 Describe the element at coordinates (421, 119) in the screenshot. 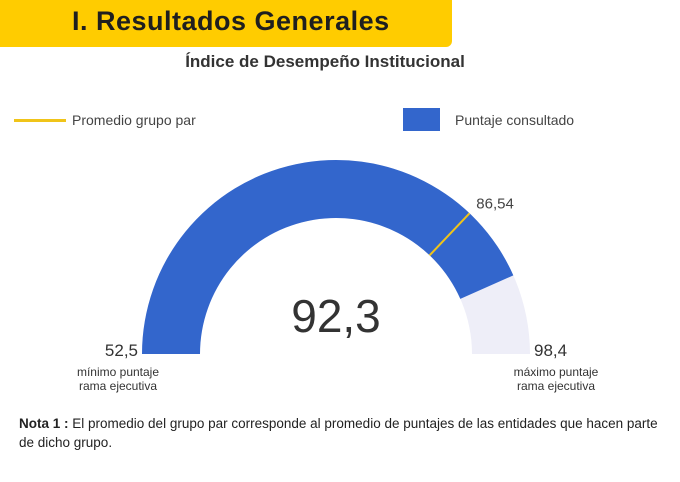

I see `legend-score-box-icon` at that location.